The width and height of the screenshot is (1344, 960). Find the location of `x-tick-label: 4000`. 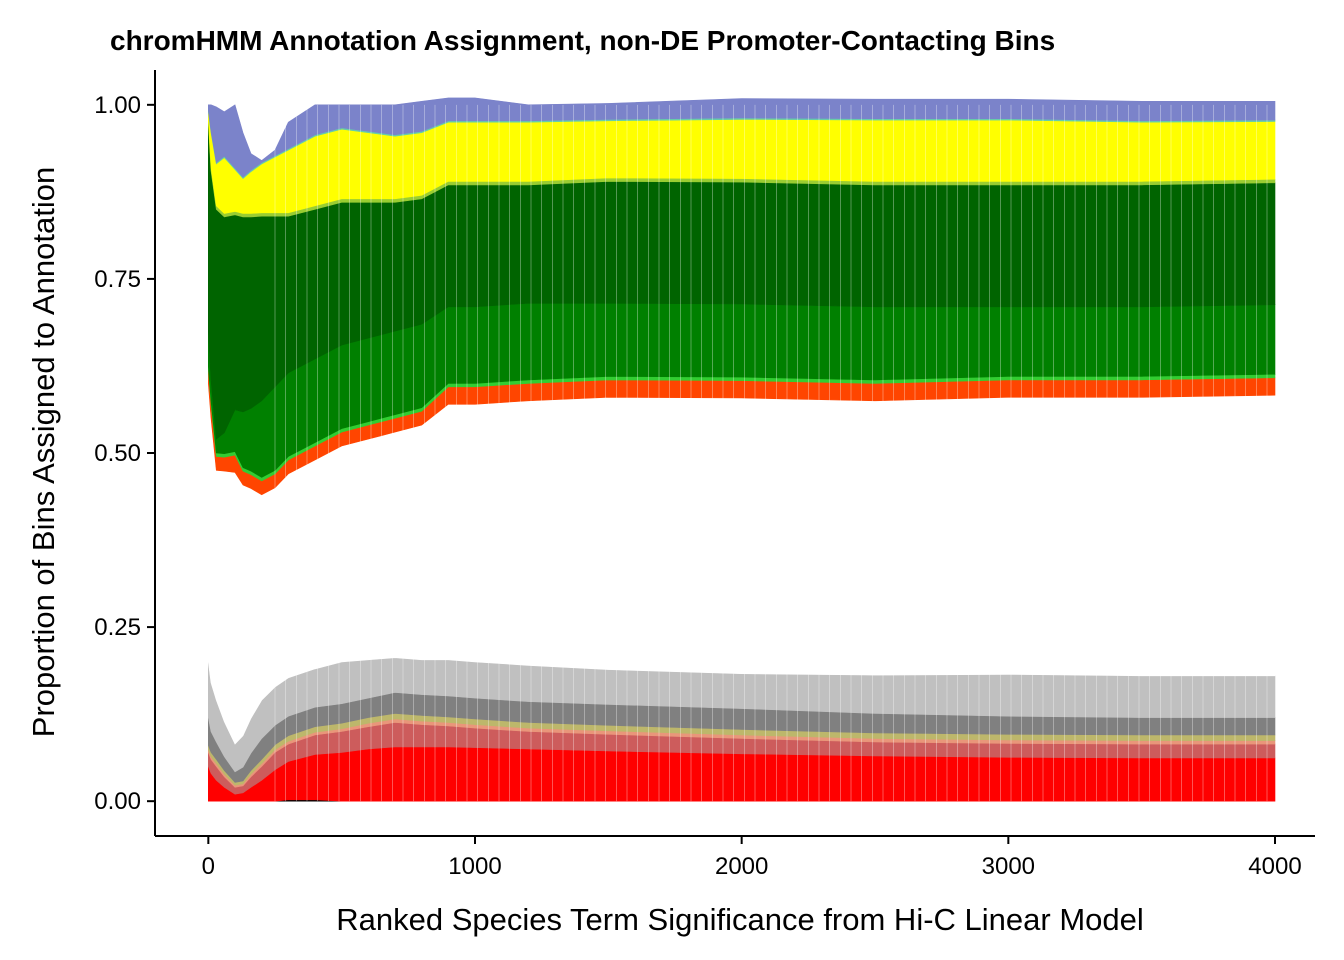

x-tick-label: 4000 is located at coordinates (1274, 866).